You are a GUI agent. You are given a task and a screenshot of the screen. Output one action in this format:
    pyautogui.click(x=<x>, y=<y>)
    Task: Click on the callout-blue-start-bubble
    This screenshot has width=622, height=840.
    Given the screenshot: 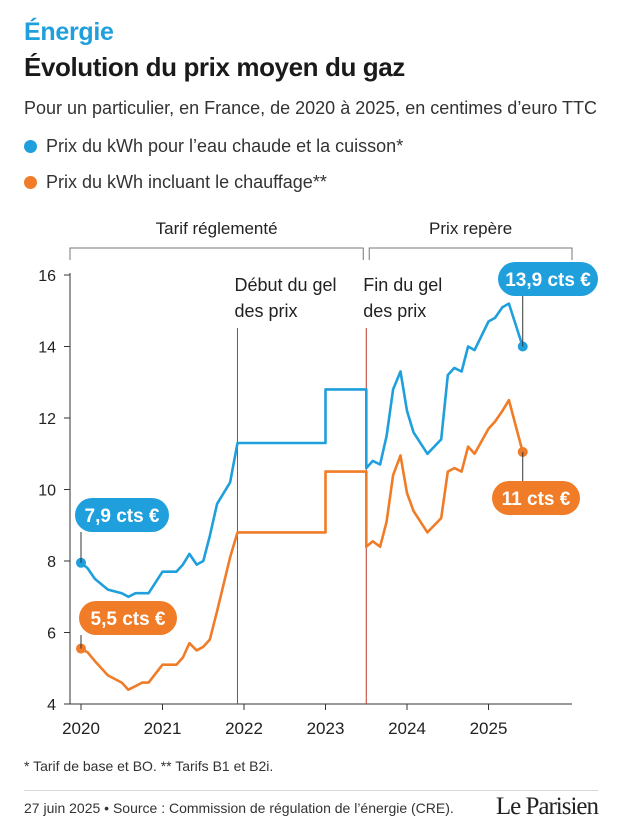 What is the action you would take?
    pyautogui.click(x=122, y=515)
    